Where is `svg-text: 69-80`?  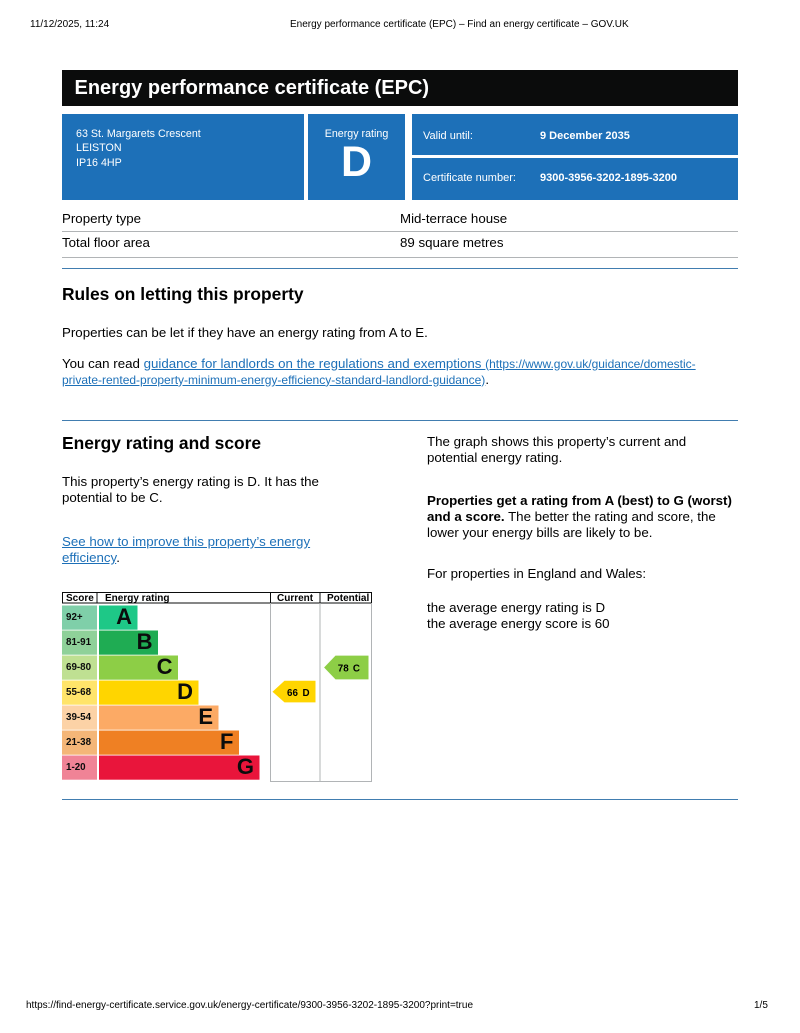
svg-text: 69-80 is located at coordinates (79, 667).